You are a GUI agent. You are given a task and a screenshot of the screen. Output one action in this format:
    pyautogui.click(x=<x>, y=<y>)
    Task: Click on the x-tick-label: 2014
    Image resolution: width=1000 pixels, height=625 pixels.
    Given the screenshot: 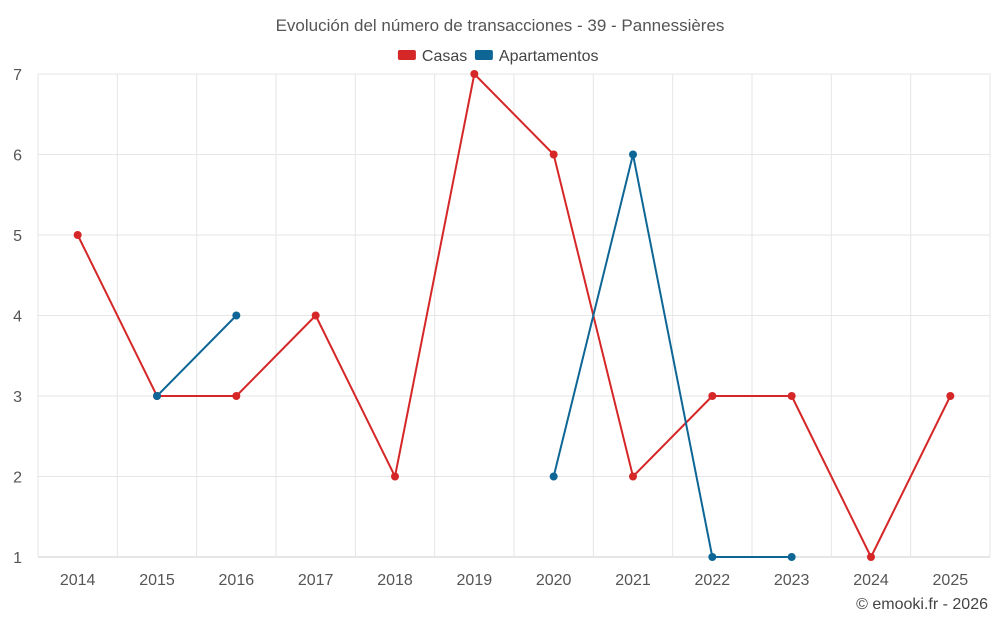 What is the action you would take?
    pyautogui.click(x=78, y=580)
    